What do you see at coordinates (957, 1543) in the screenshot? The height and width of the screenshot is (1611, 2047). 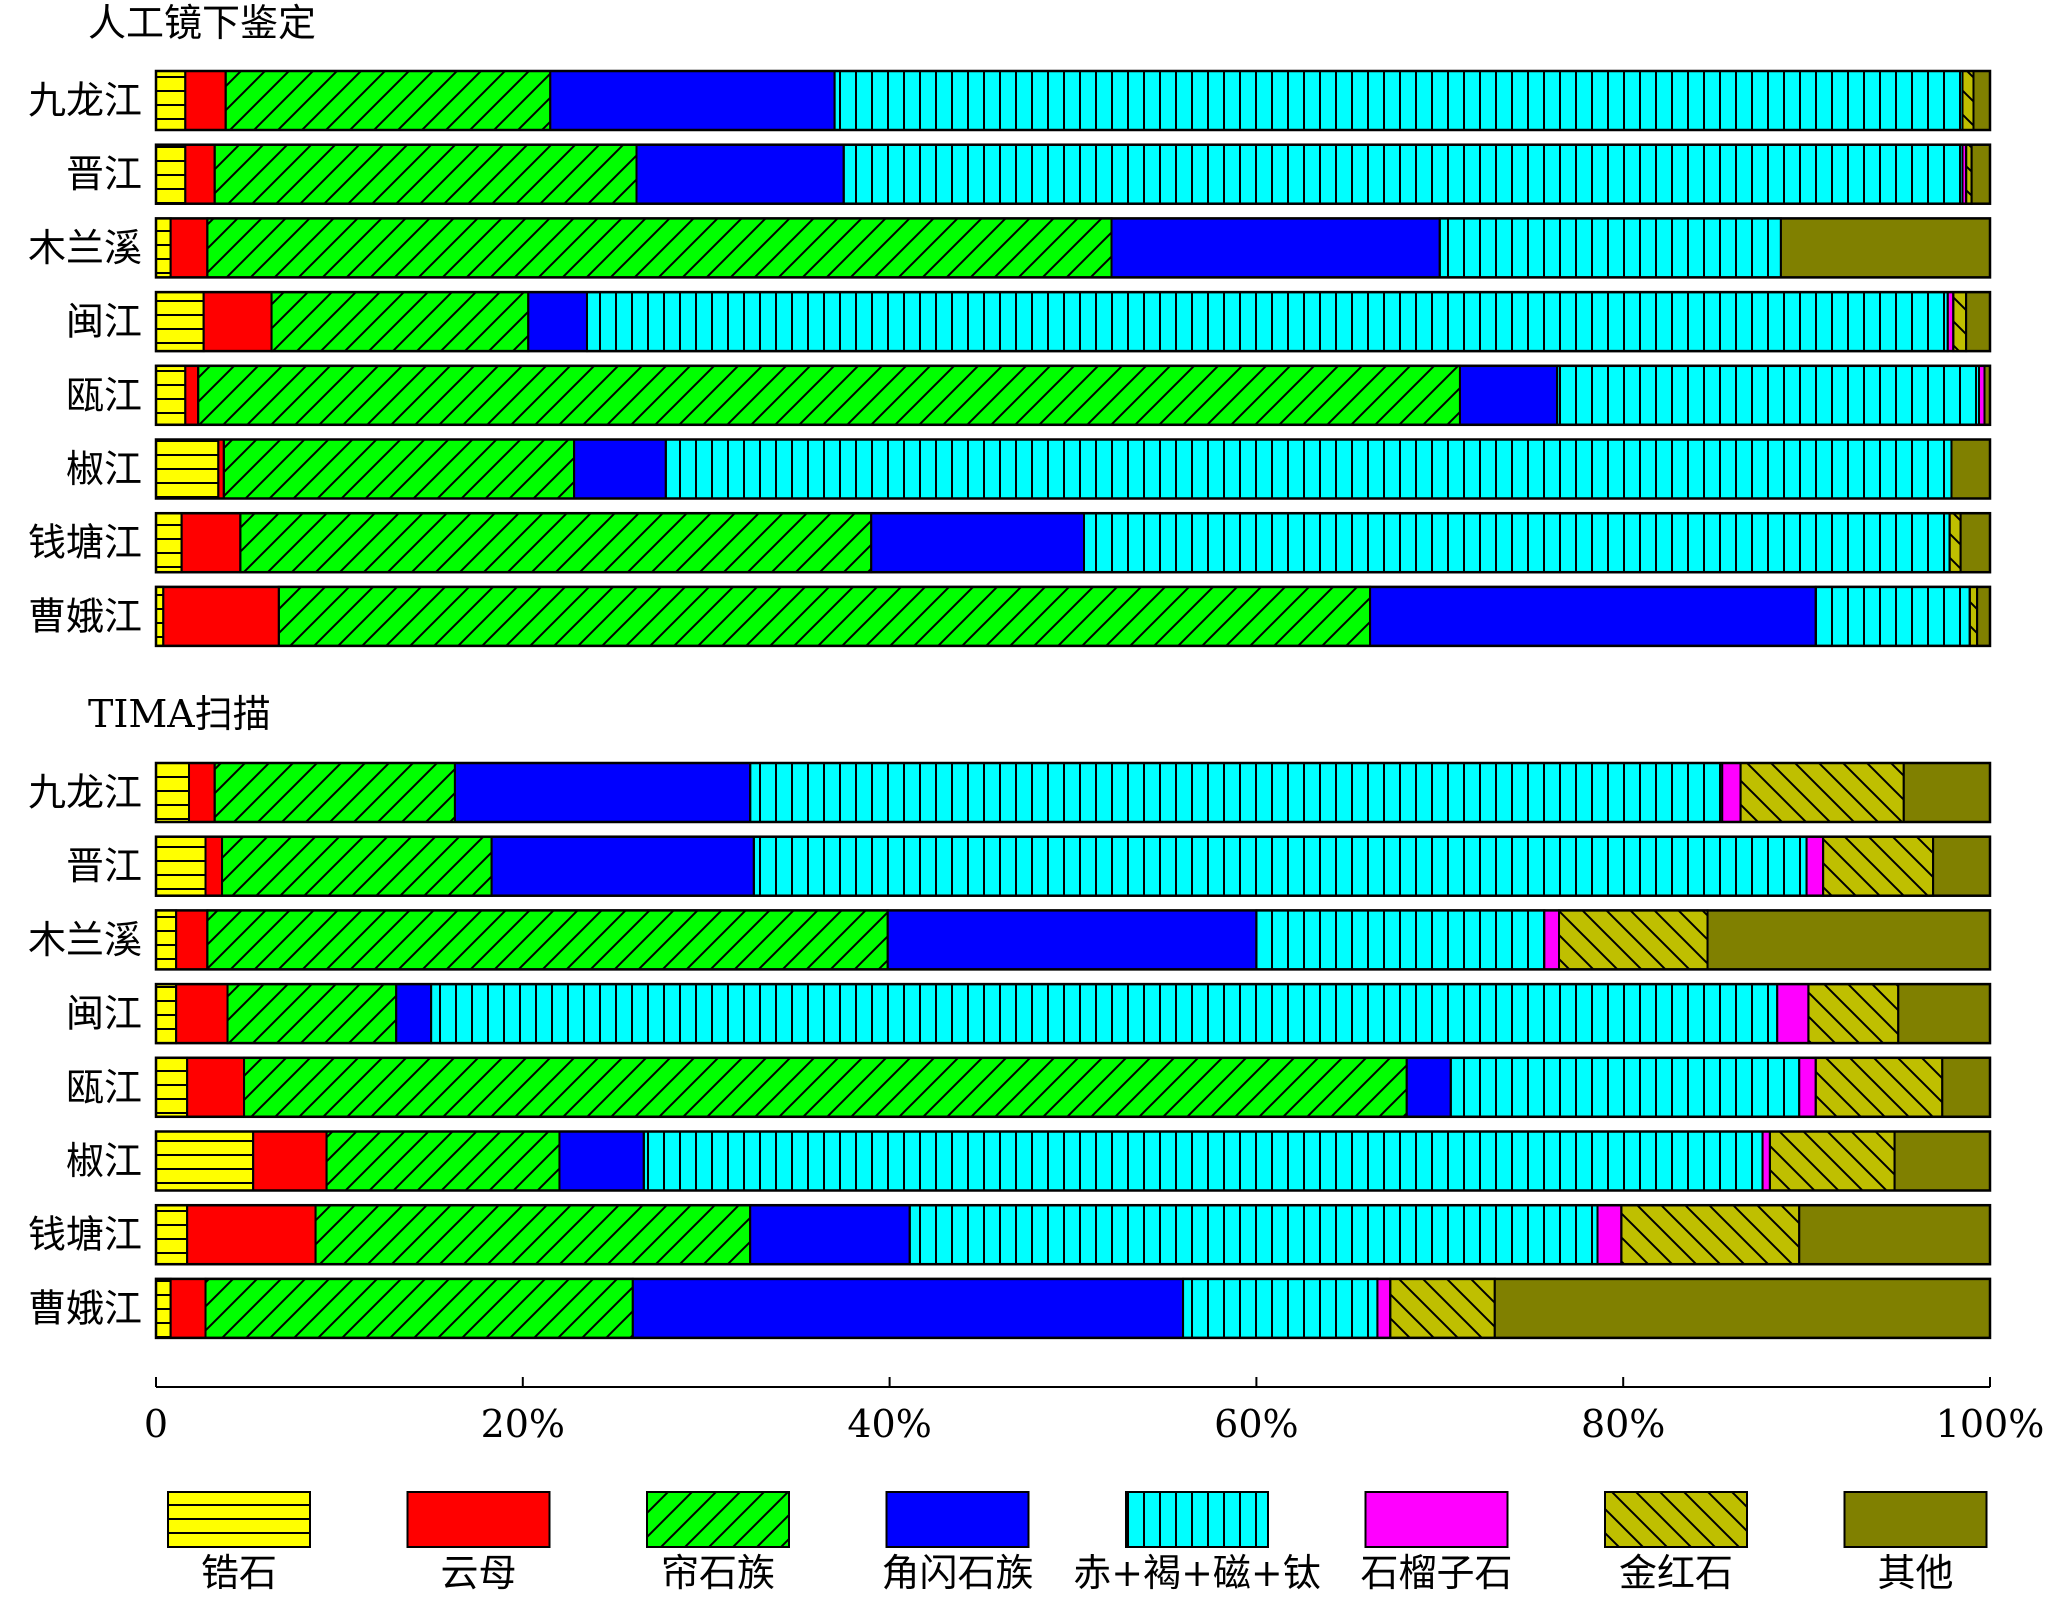 I see `legend-item: 角闪石族` at bounding box center [957, 1543].